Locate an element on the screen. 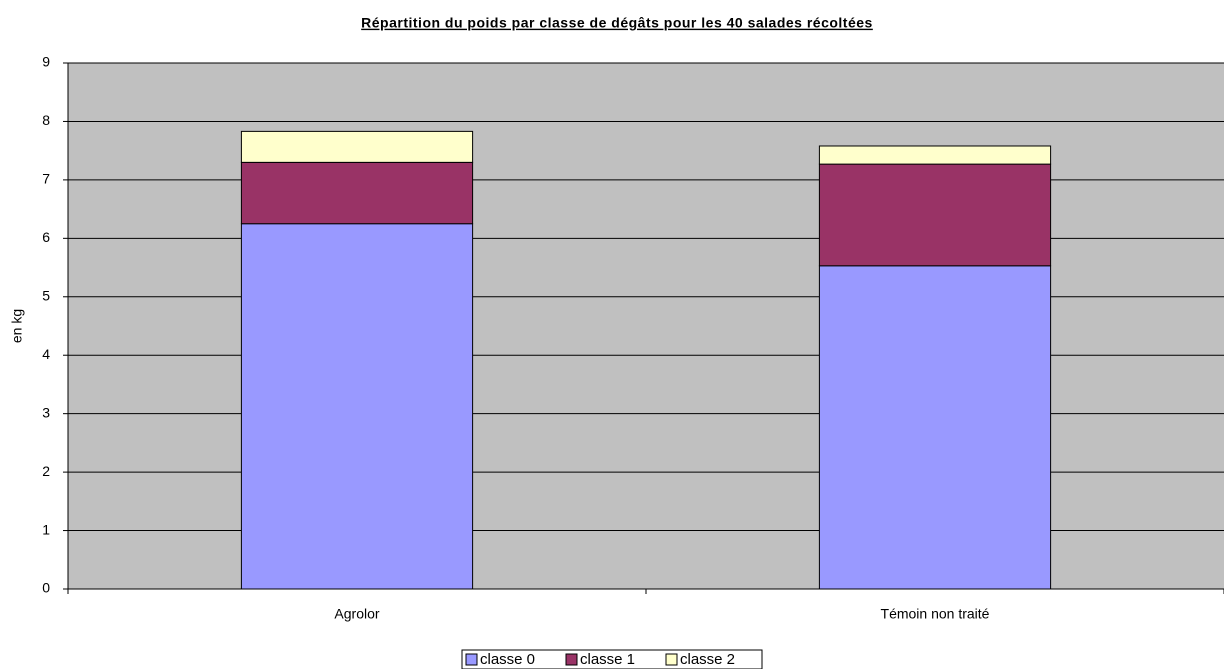 The image size is (1224, 669). y-tick-label: 4 is located at coordinates (46, 354).